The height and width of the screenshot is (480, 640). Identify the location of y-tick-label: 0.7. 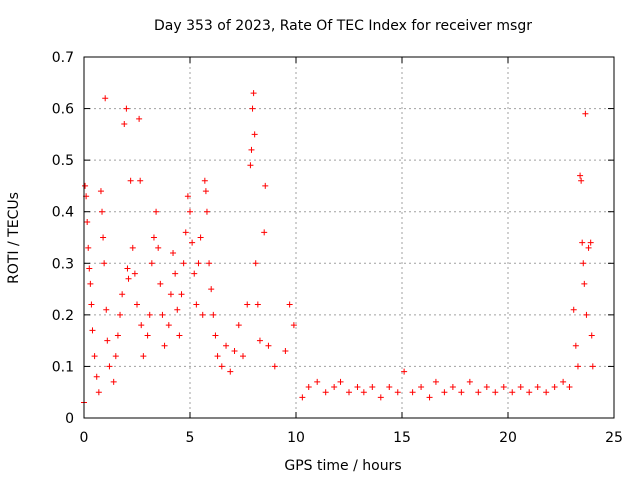
(63, 58).